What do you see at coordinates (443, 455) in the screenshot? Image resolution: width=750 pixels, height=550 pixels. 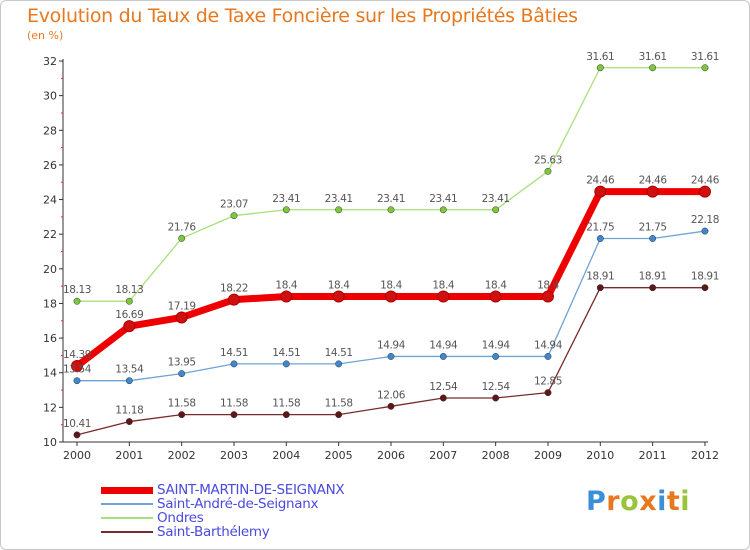 I see `x-tick-label: 2007` at bounding box center [443, 455].